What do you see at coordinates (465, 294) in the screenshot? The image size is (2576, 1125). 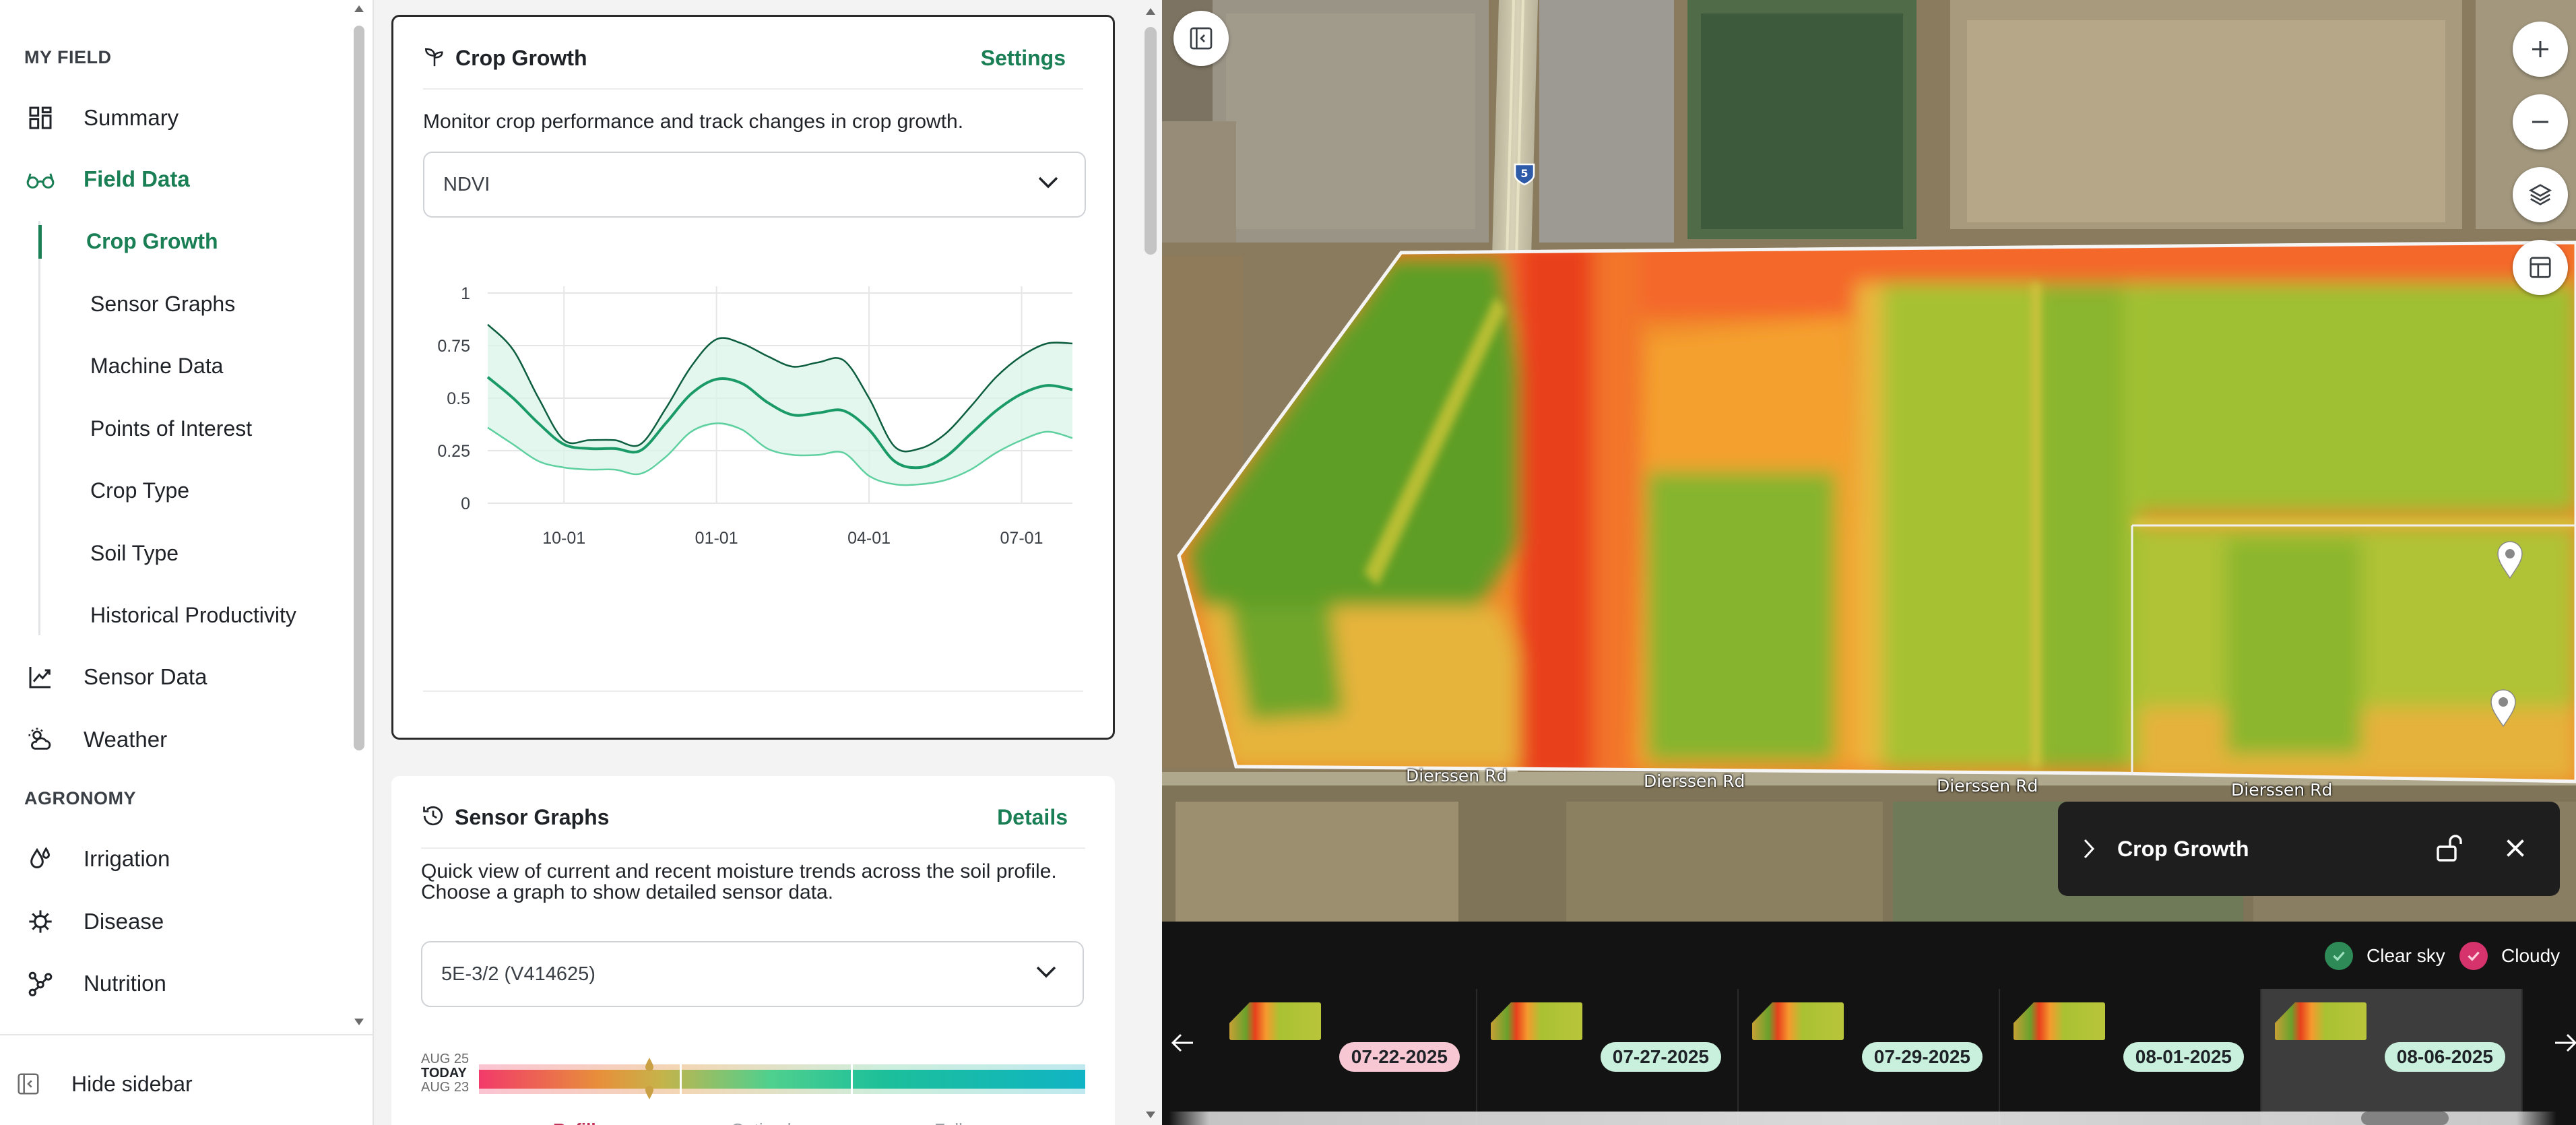 I see `y-tick-label: 1` at bounding box center [465, 294].